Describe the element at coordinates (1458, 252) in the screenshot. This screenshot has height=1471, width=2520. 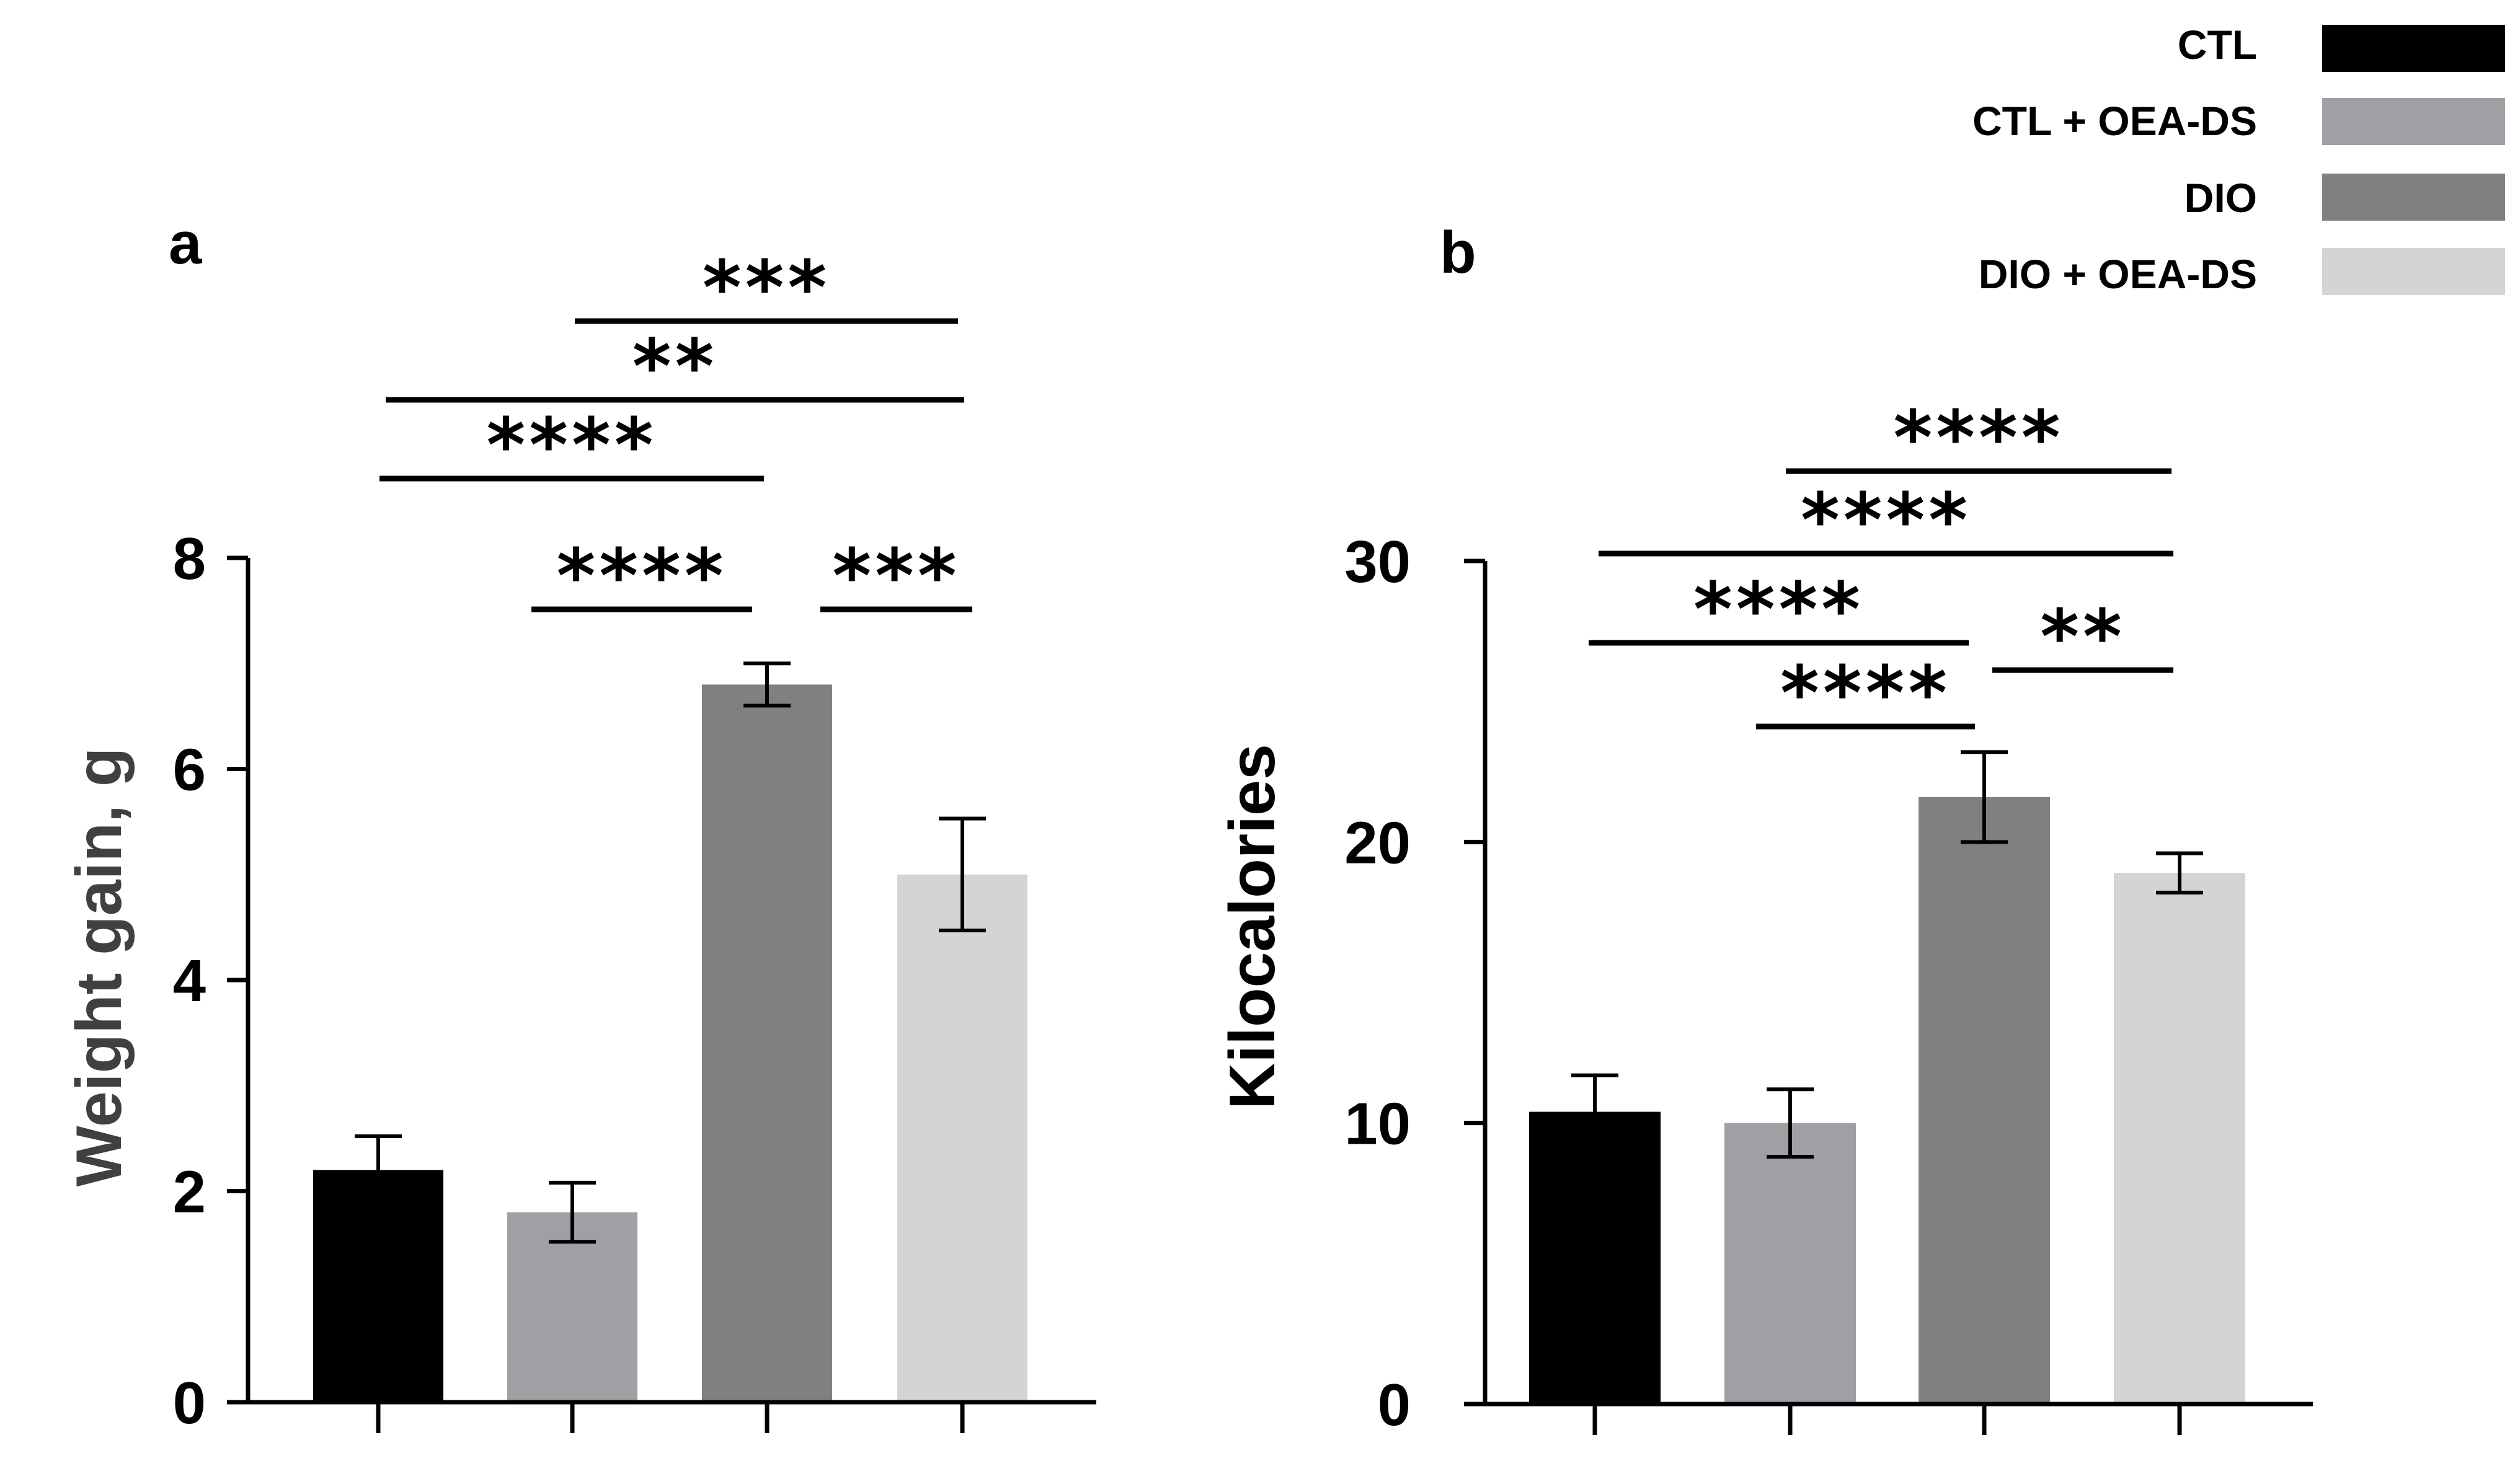
I see `panel-letter: b` at that location.